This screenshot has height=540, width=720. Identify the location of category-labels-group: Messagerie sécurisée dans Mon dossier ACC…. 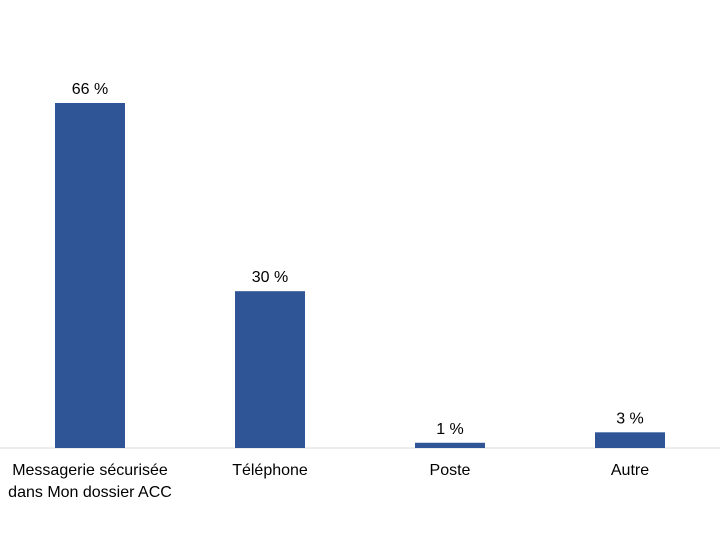
(328, 481).